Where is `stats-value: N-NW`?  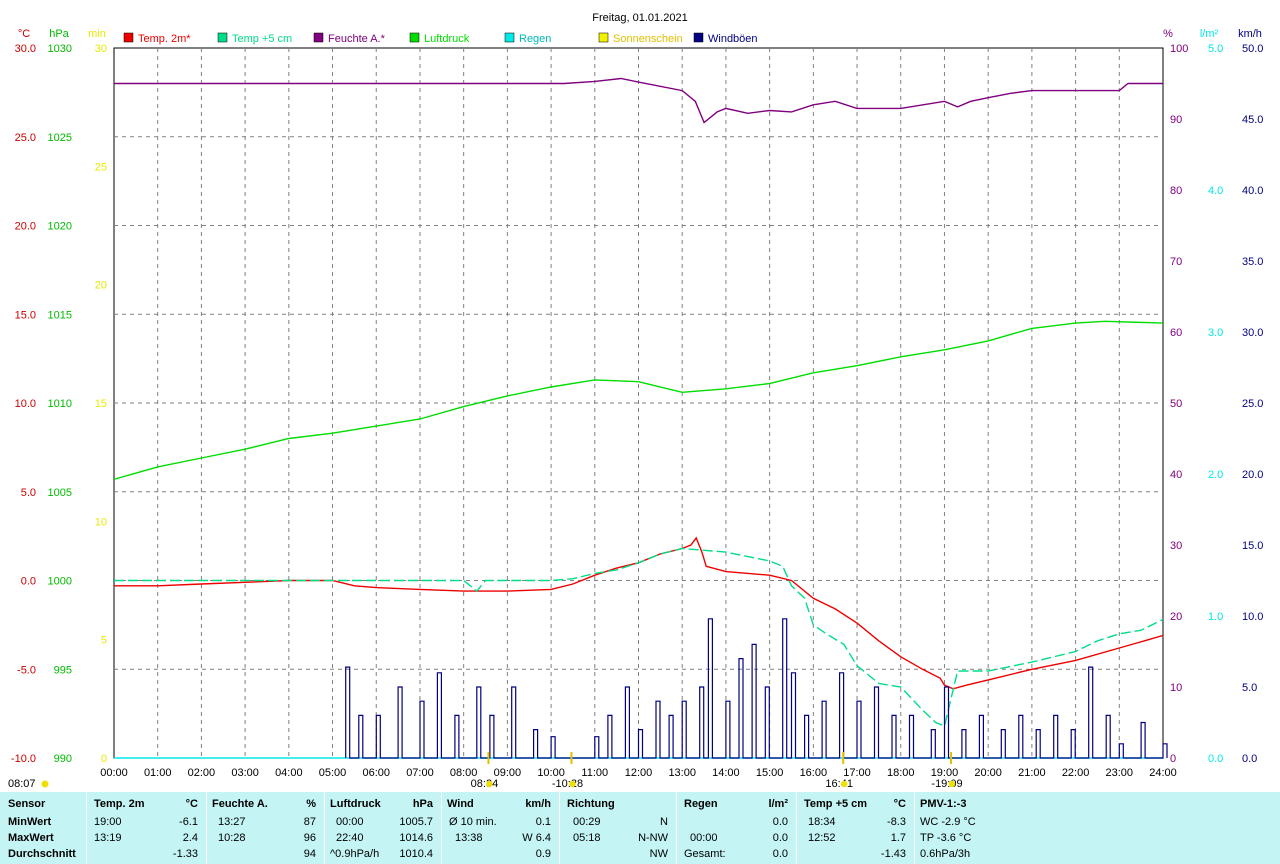 stats-value: N-NW is located at coordinates (653, 838).